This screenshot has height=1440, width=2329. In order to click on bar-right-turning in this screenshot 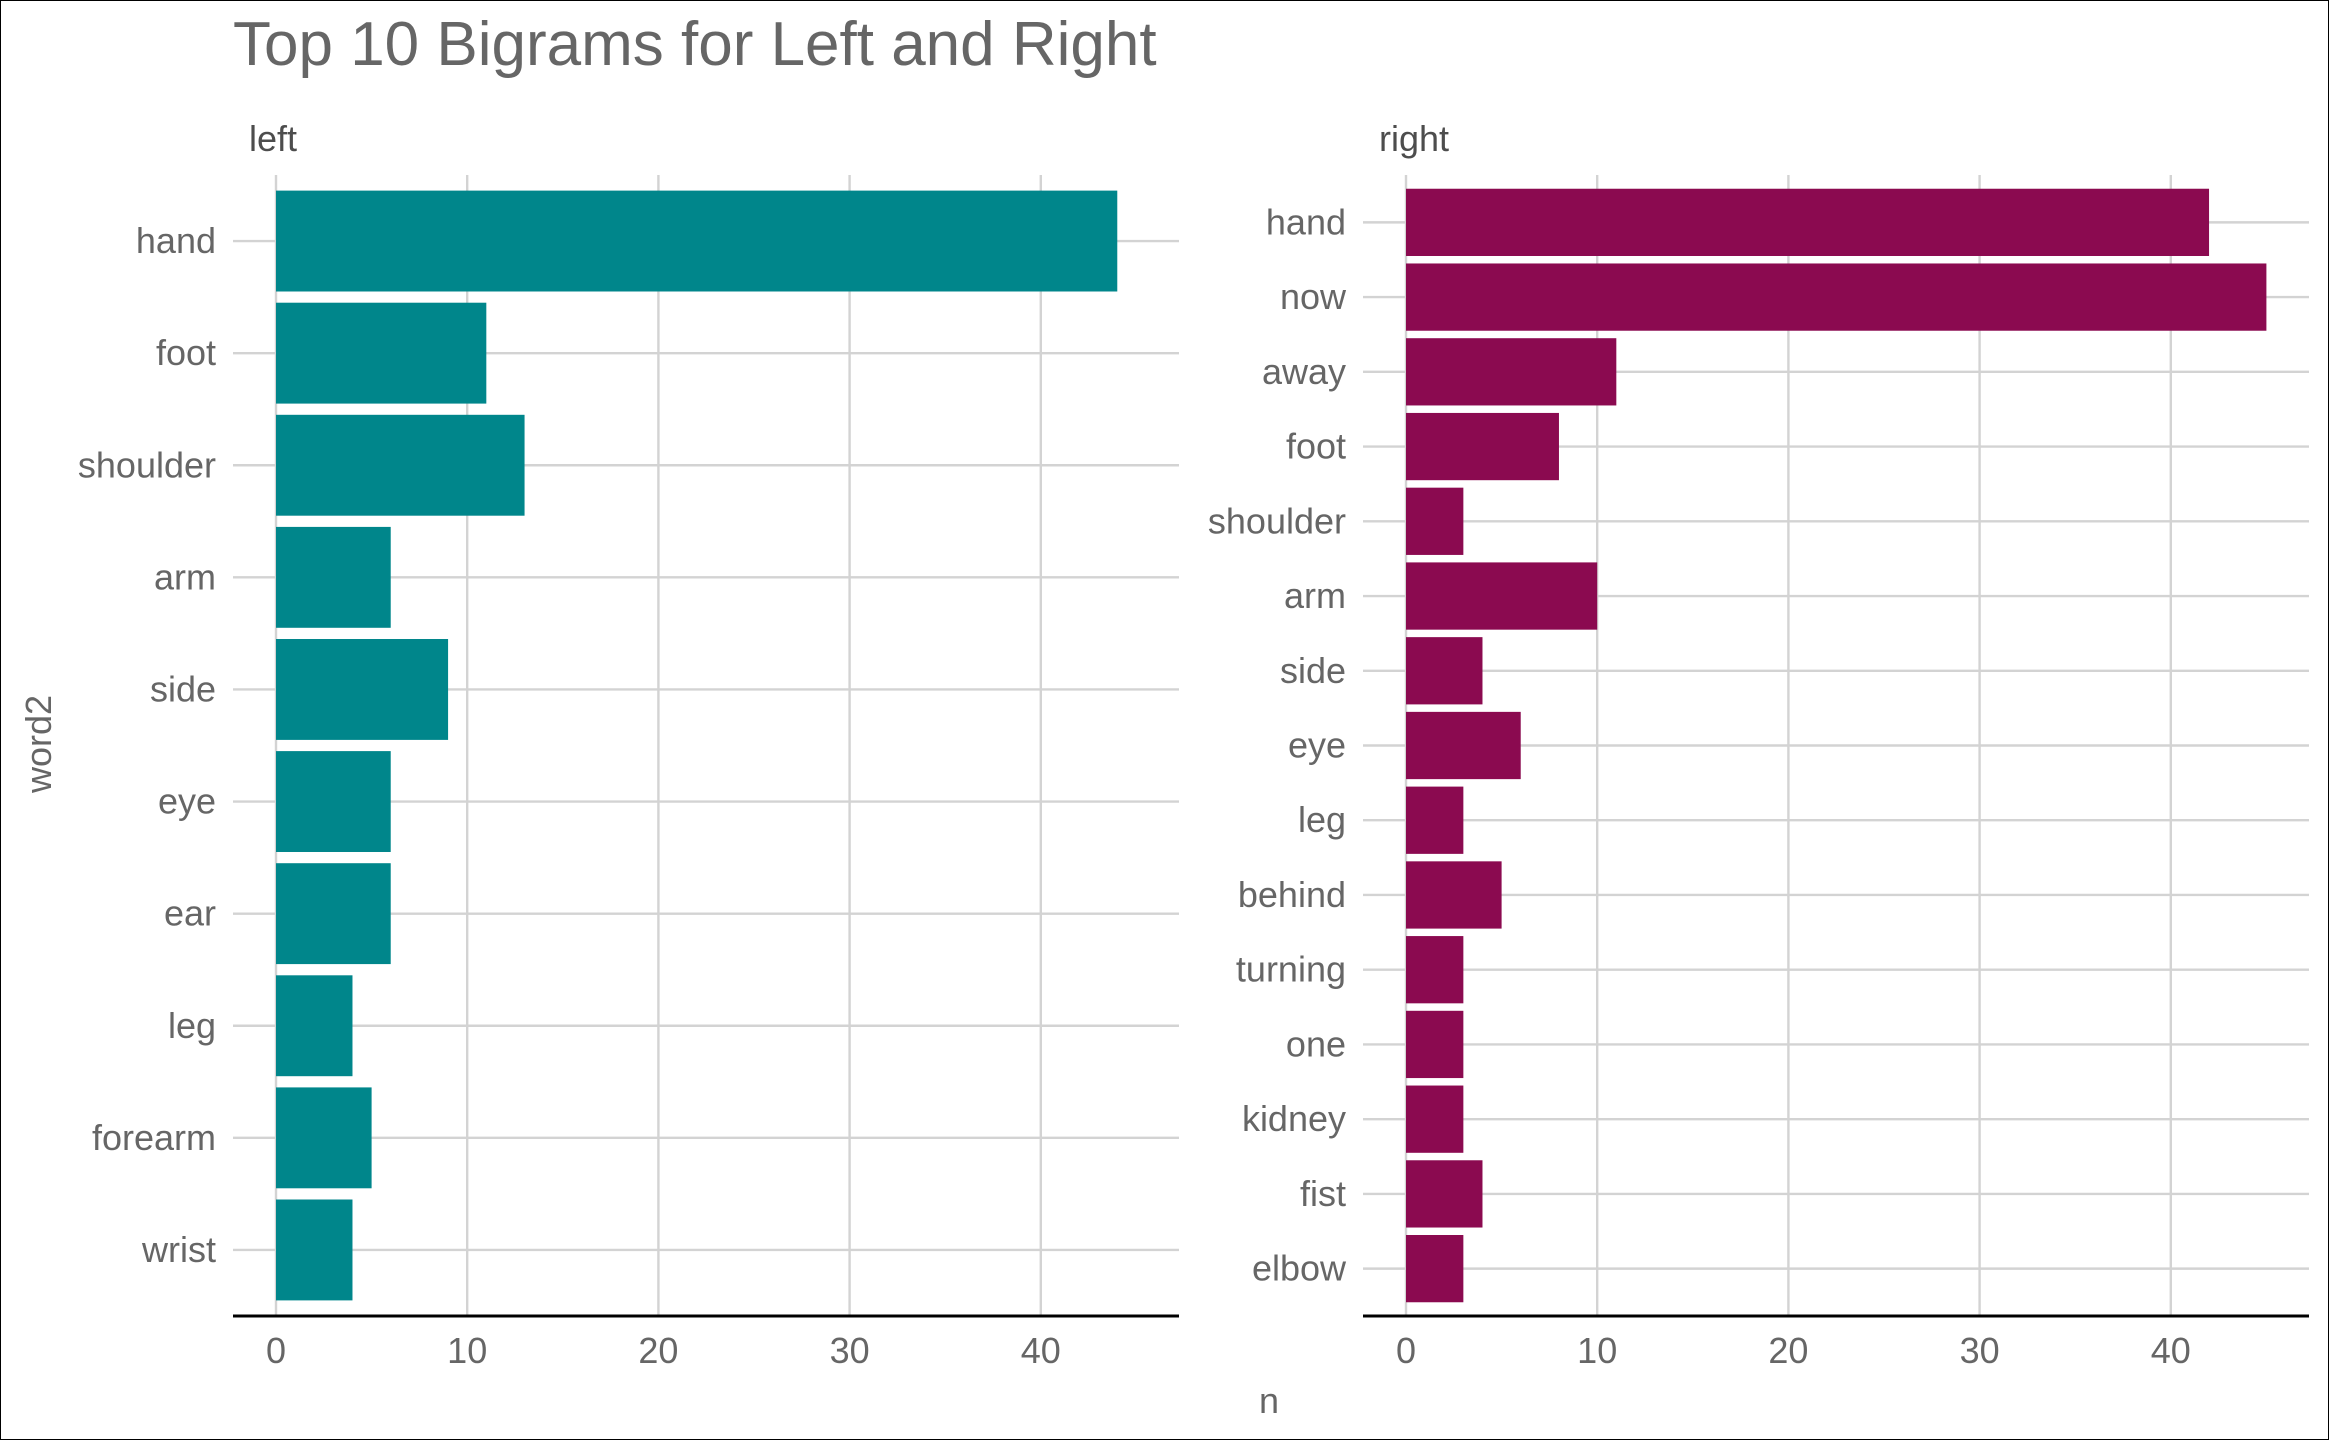, I will do `click(1435, 970)`.